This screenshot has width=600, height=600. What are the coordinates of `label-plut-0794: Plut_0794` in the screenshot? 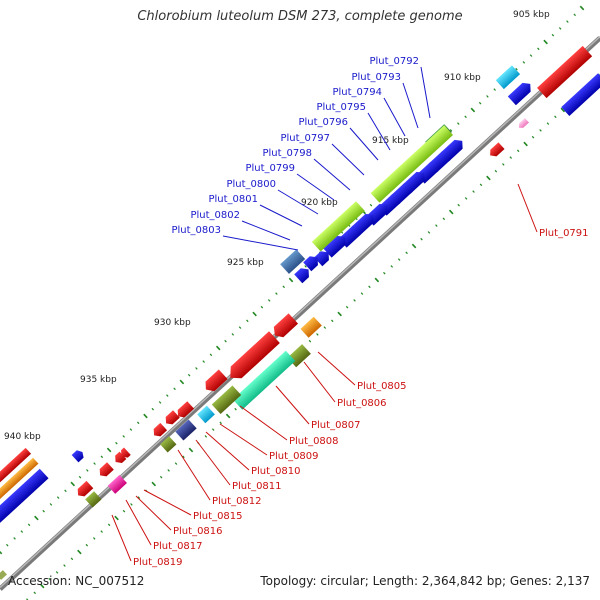 It's located at (357, 92).